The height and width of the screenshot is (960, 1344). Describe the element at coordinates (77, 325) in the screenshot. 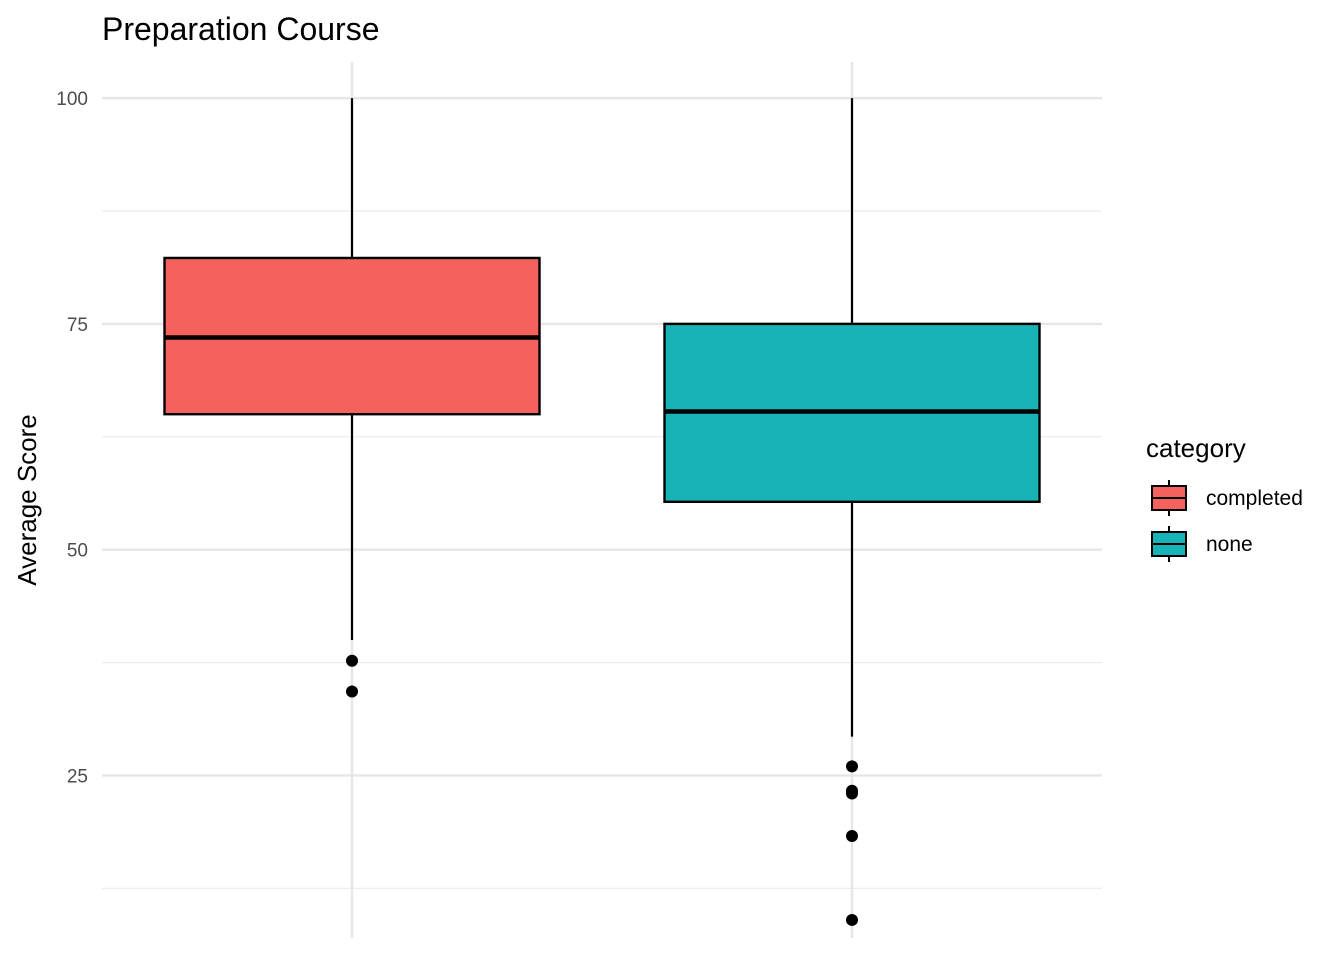

I see `y-tick-label: 75` at that location.